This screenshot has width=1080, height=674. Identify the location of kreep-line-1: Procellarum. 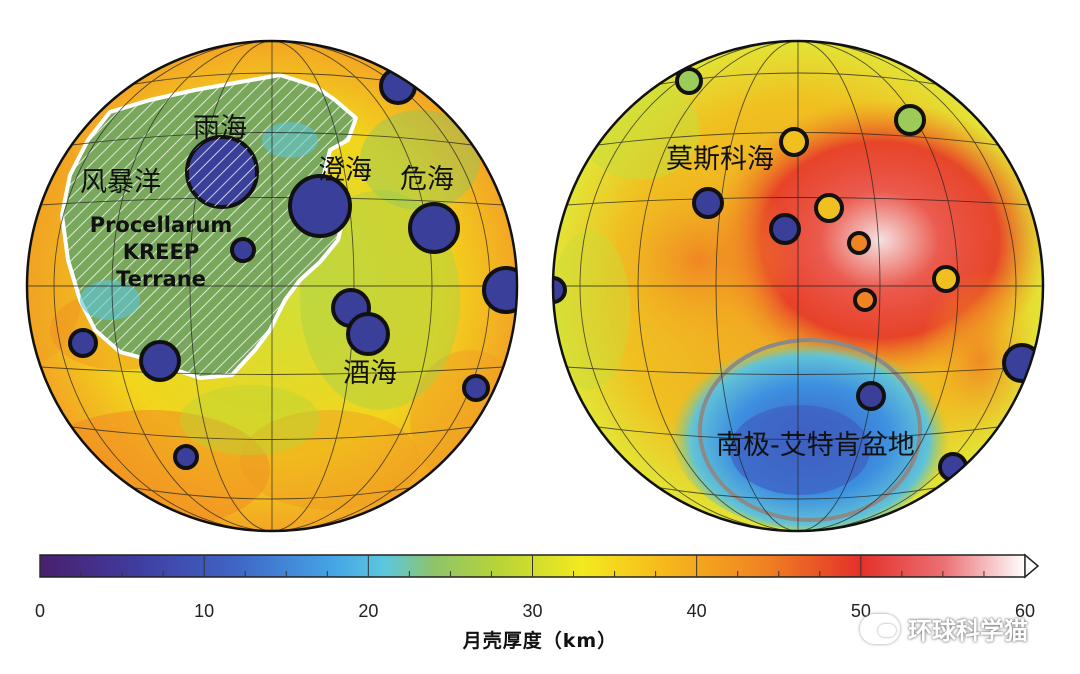
(161, 225).